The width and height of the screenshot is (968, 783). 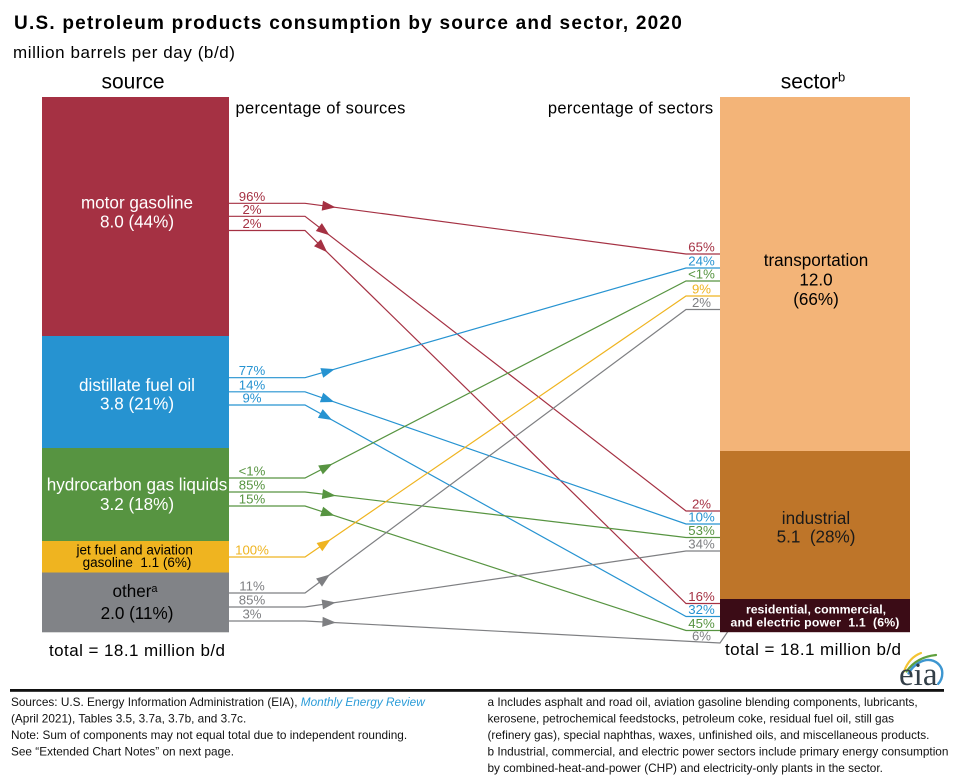 What do you see at coordinates (816, 537) in the screenshot?
I see `svg-text: 5.1 (28%)` at bounding box center [816, 537].